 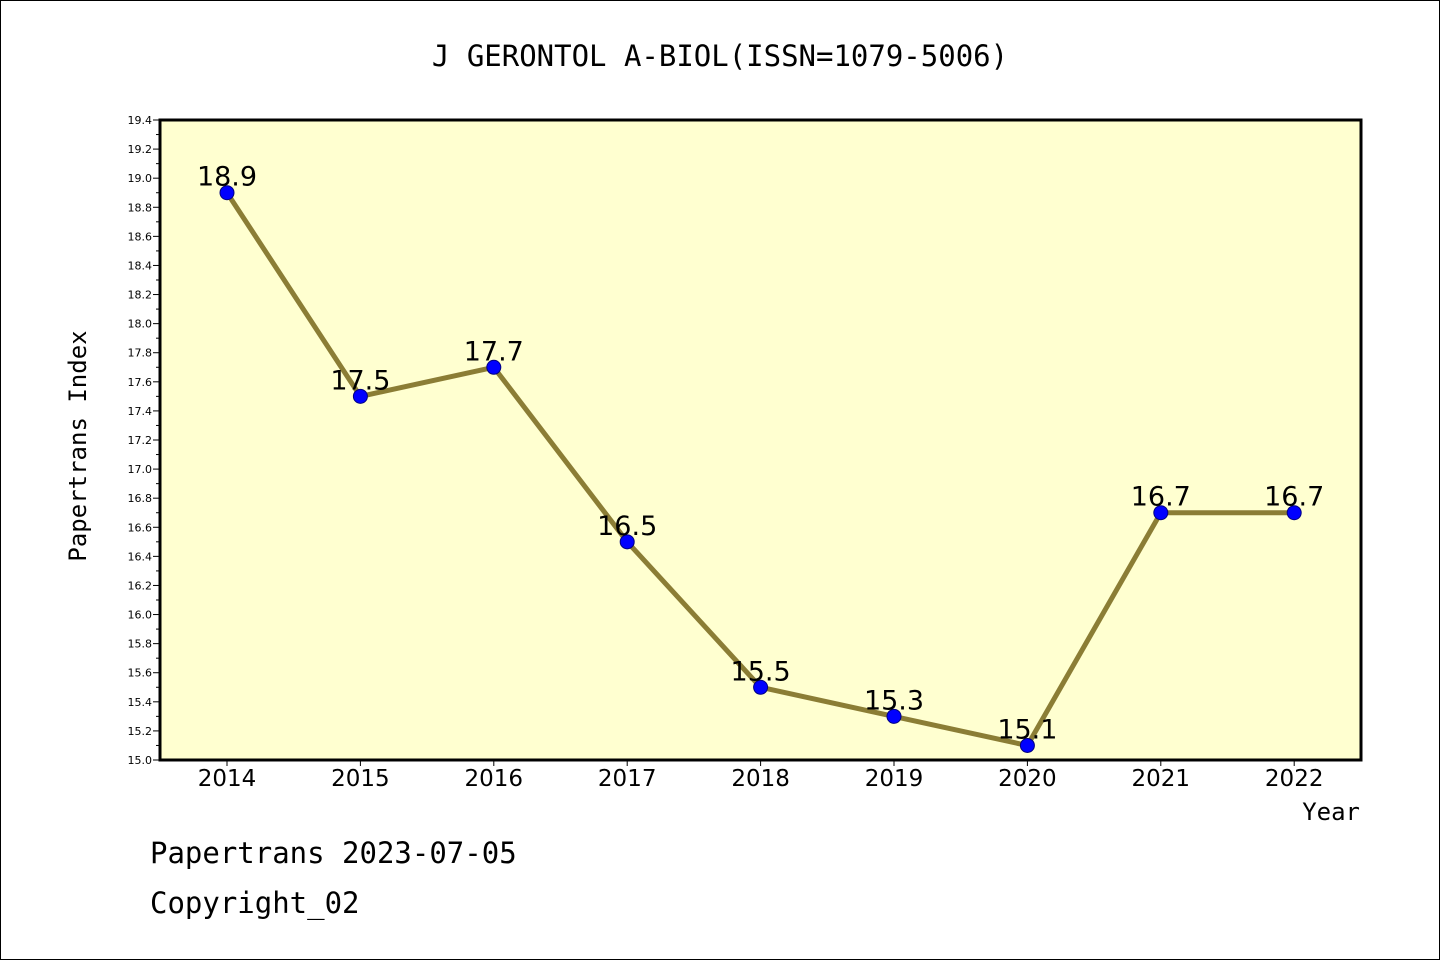 What do you see at coordinates (140, 498) in the screenshot?
I see `y-tick-label: 16.8` at bounding box center [140, 498].